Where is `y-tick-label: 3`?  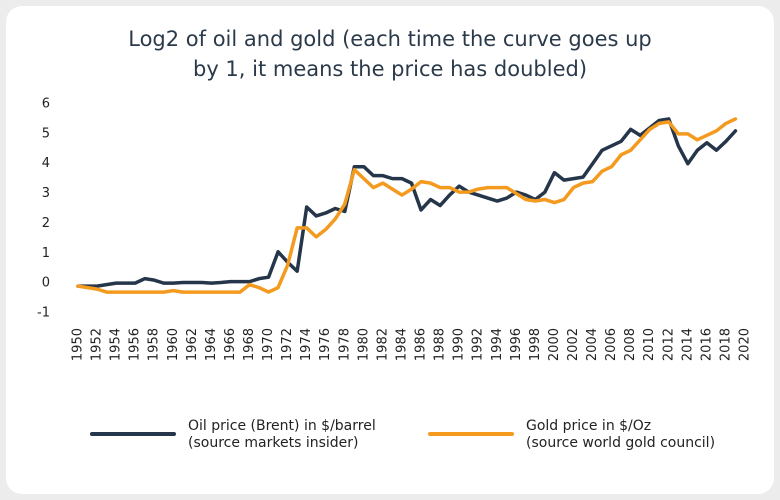
y-tick-label: 3 is located at coordinates (46, 193).